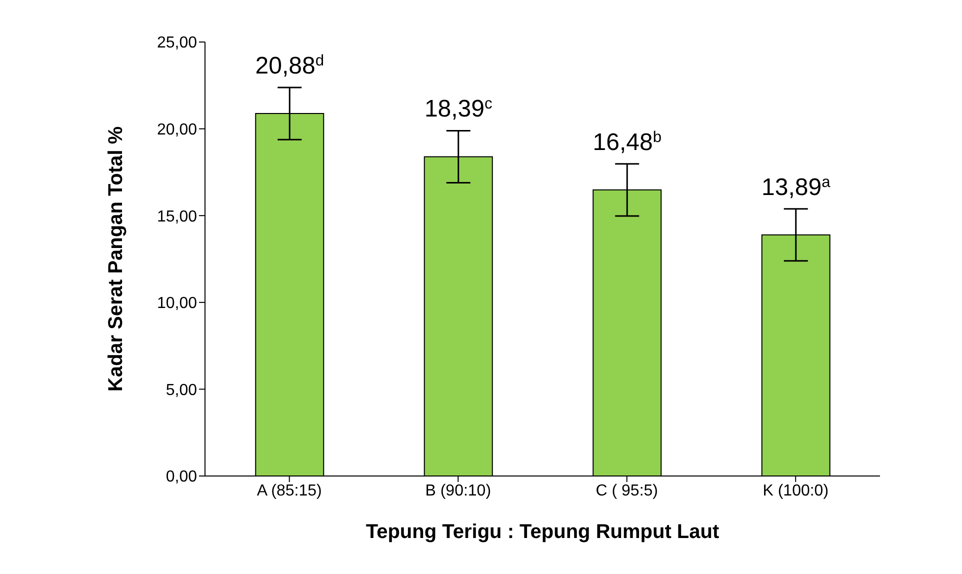 Image resolution: width=962 pixels, height=574 pixels. Describe the element at coordinates (289, 66) in the screenshot. I see `data-label: 20,88$^{d}$` at that location.